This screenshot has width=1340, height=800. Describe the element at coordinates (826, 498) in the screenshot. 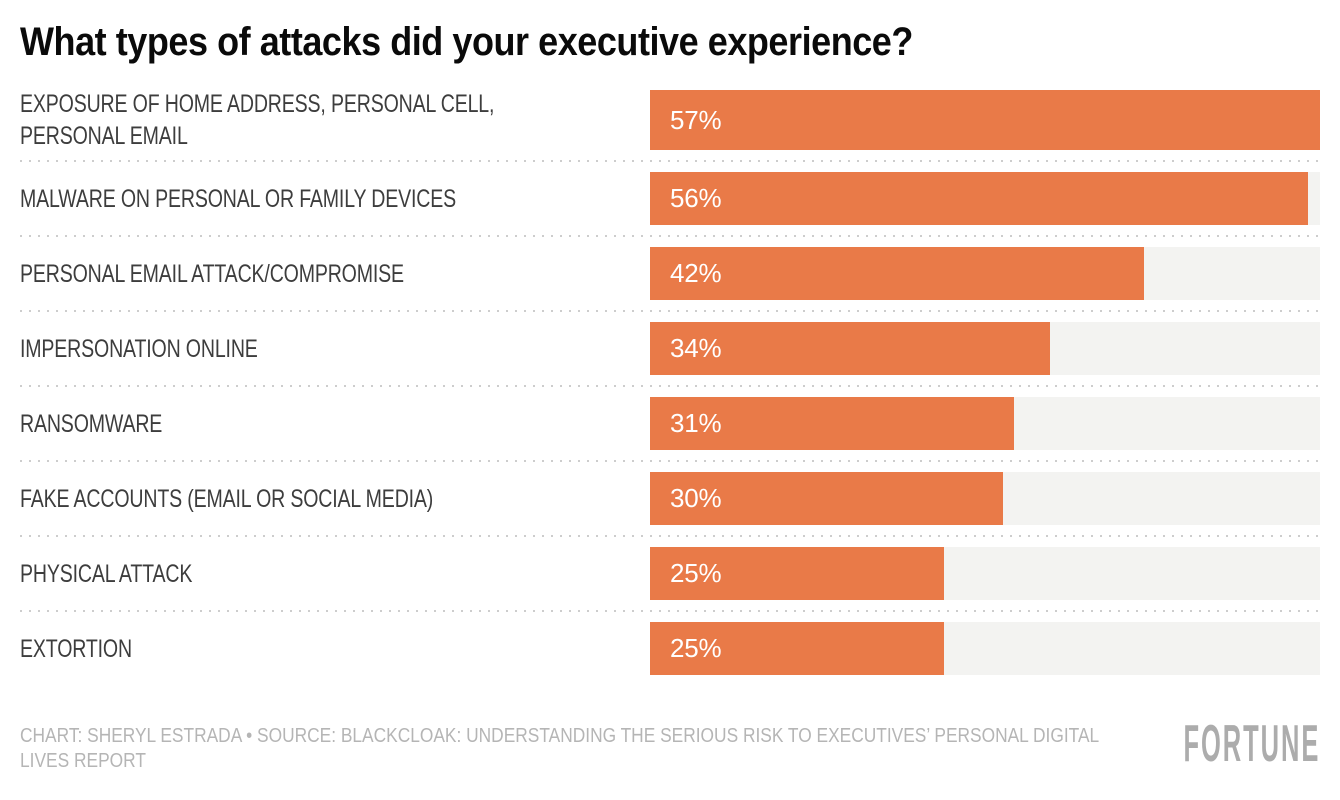

I see `bar: 30%` at that location.